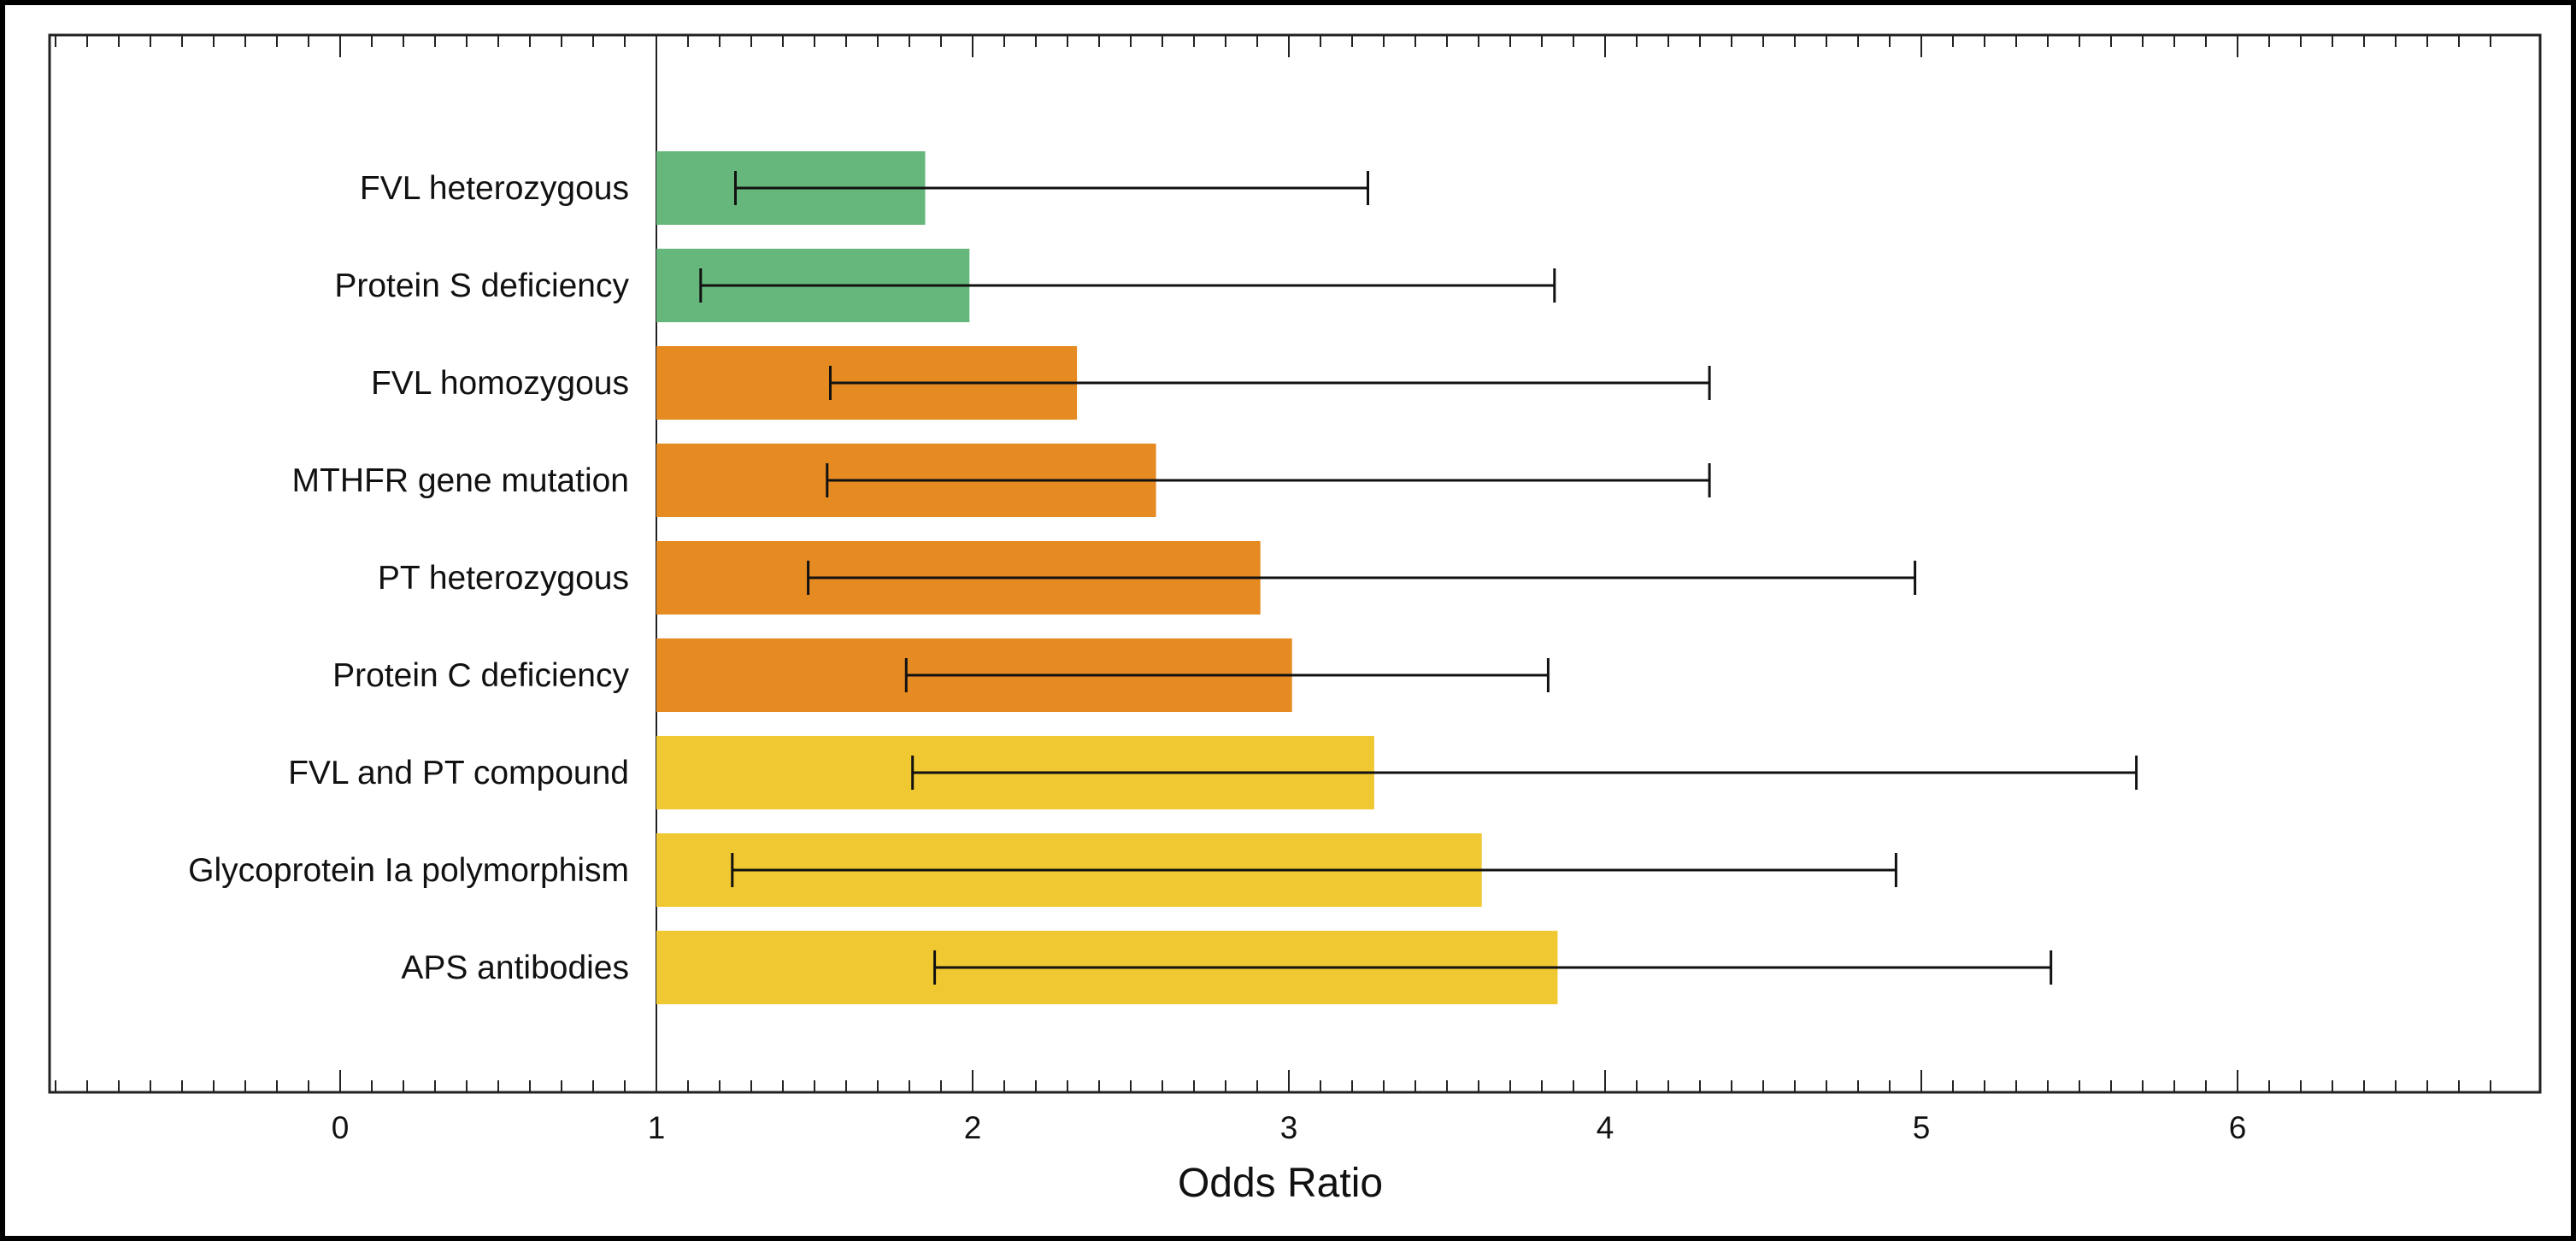 Image resolution: width=2576 pixels, height=1241 pixels. What do you see at coordinates (2238, 1127) in the screenshot?
I see `x-tick-label: 6` at bounding box center [2238, 1127].